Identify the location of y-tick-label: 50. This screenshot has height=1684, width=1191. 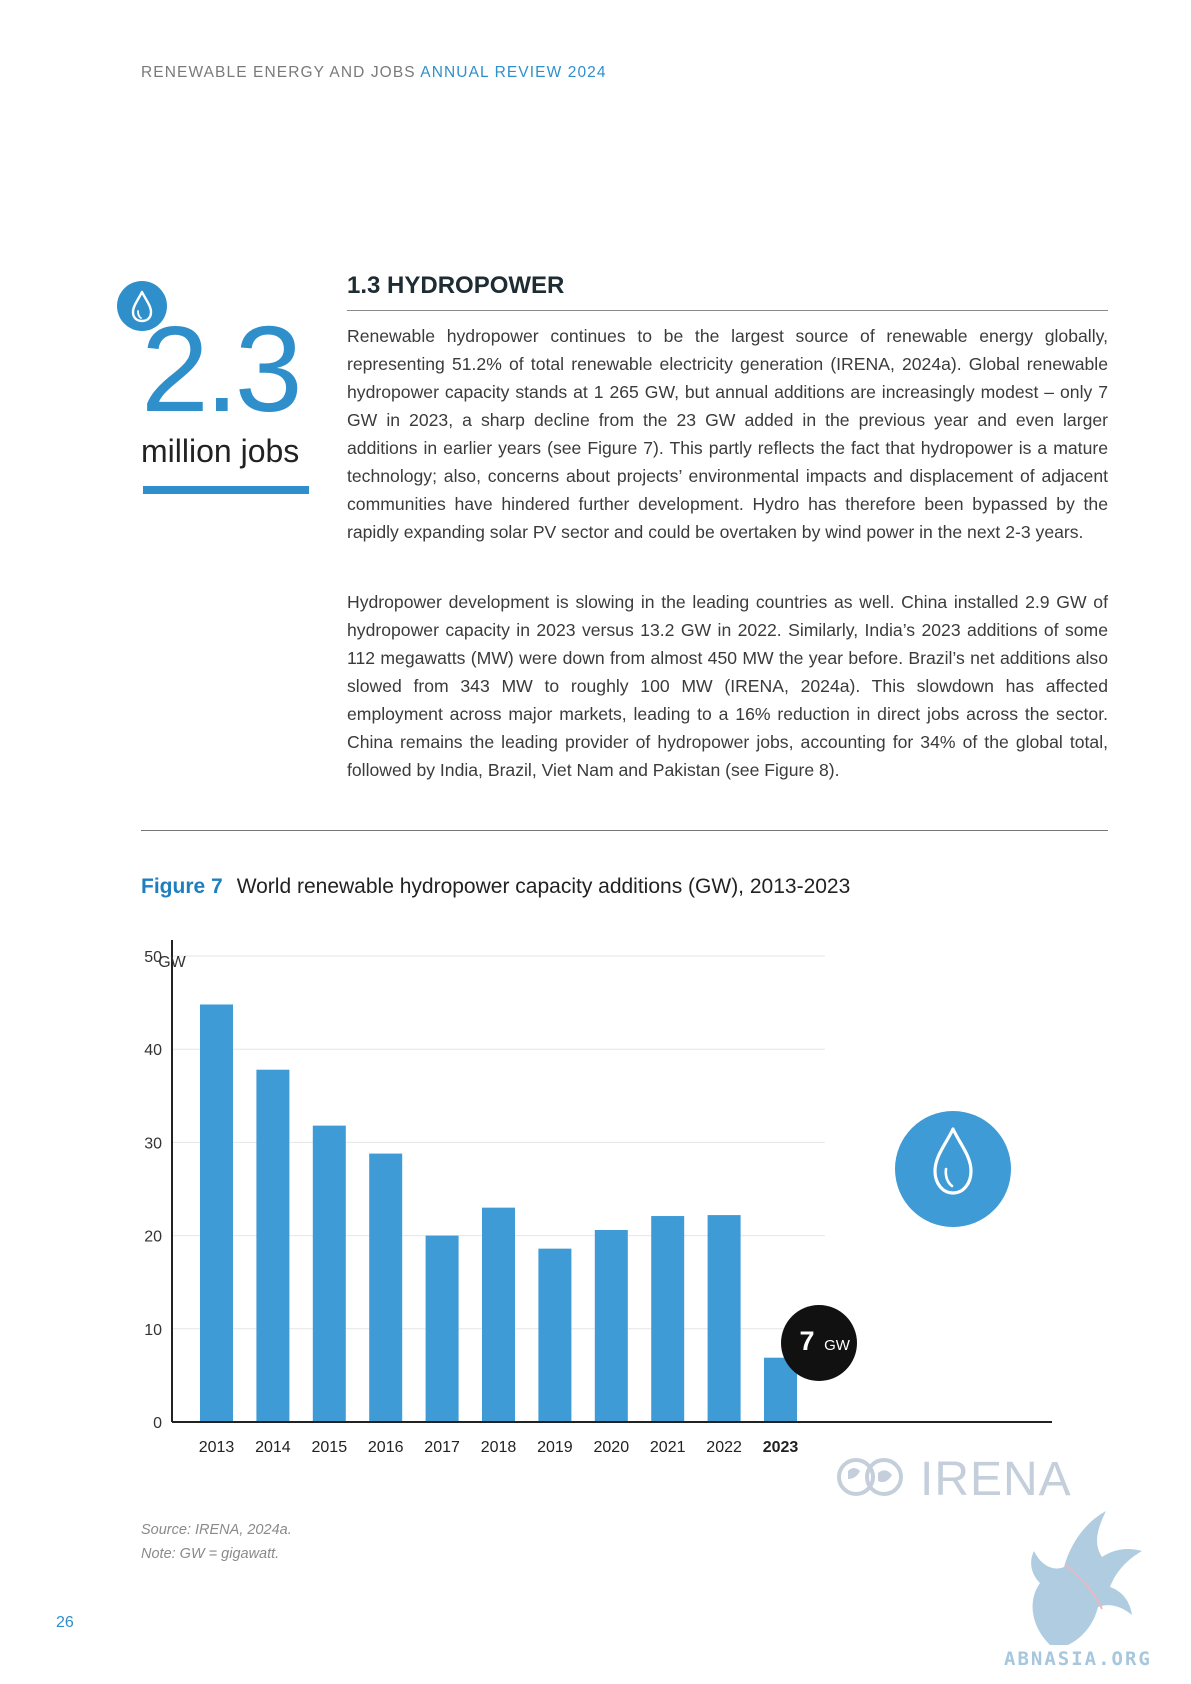
(153, 957).